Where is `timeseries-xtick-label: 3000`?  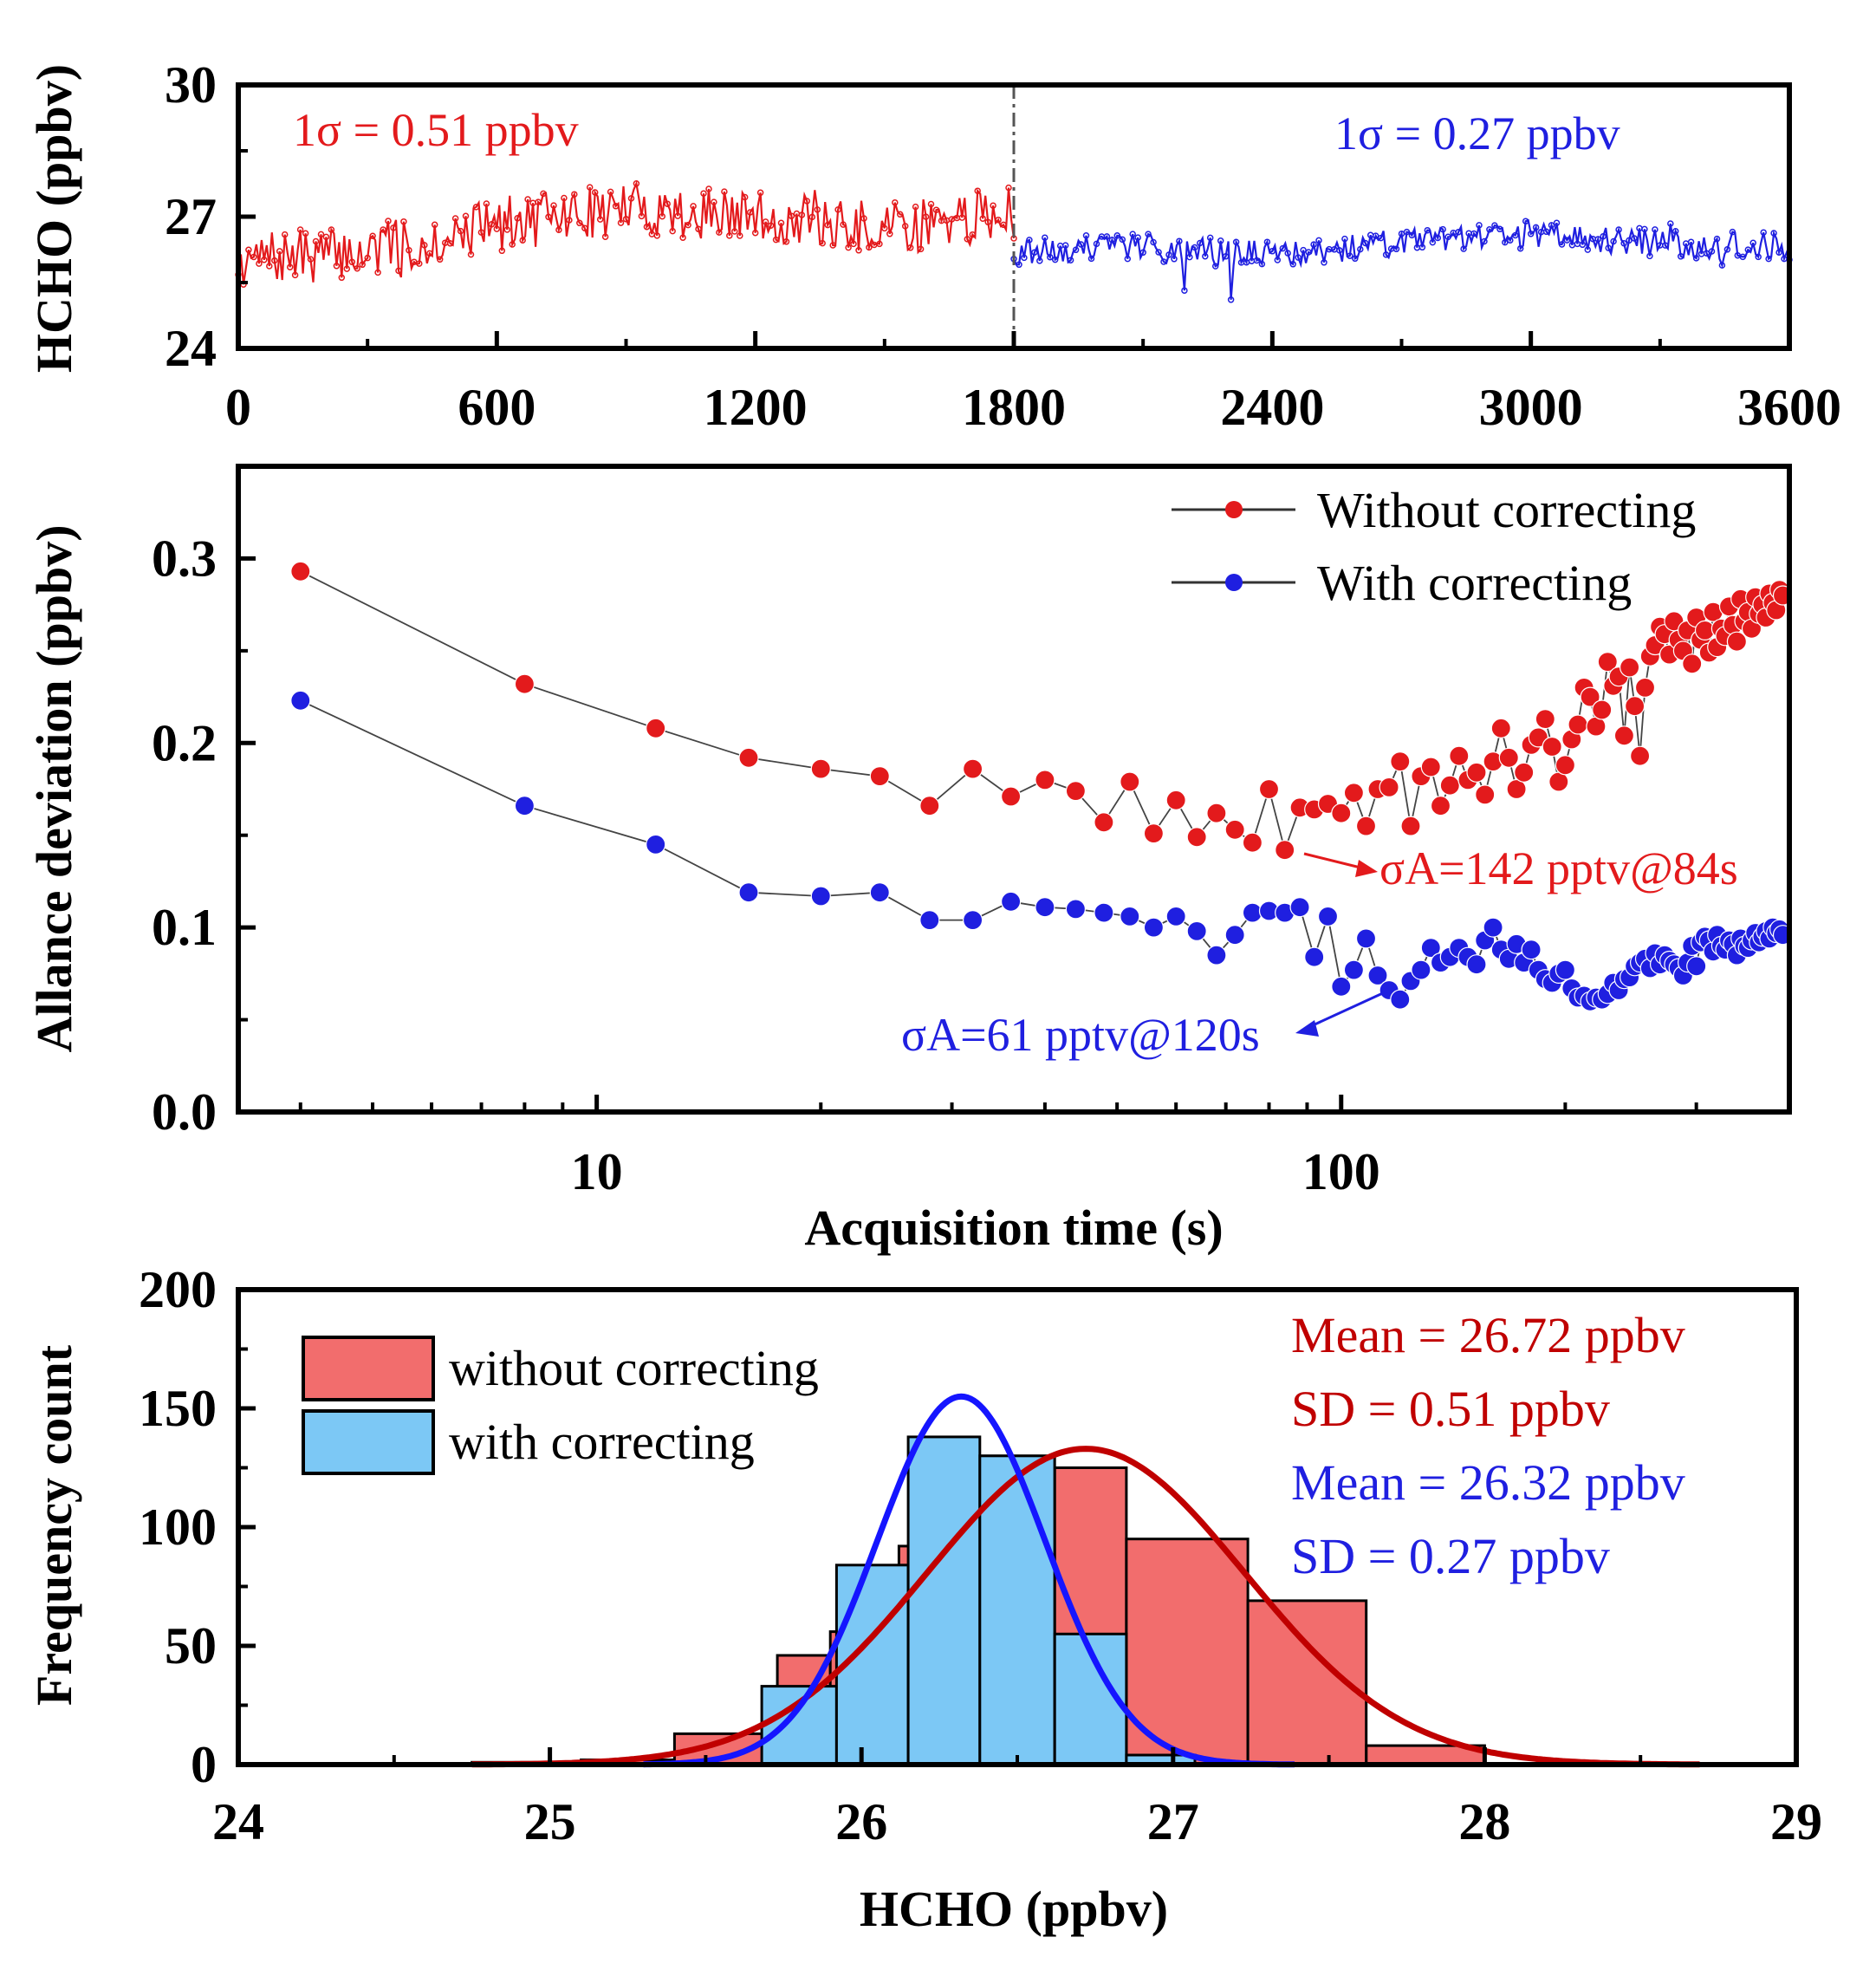 timeseries-xtick-label: 3000 is located at coordinates (1531, 408).